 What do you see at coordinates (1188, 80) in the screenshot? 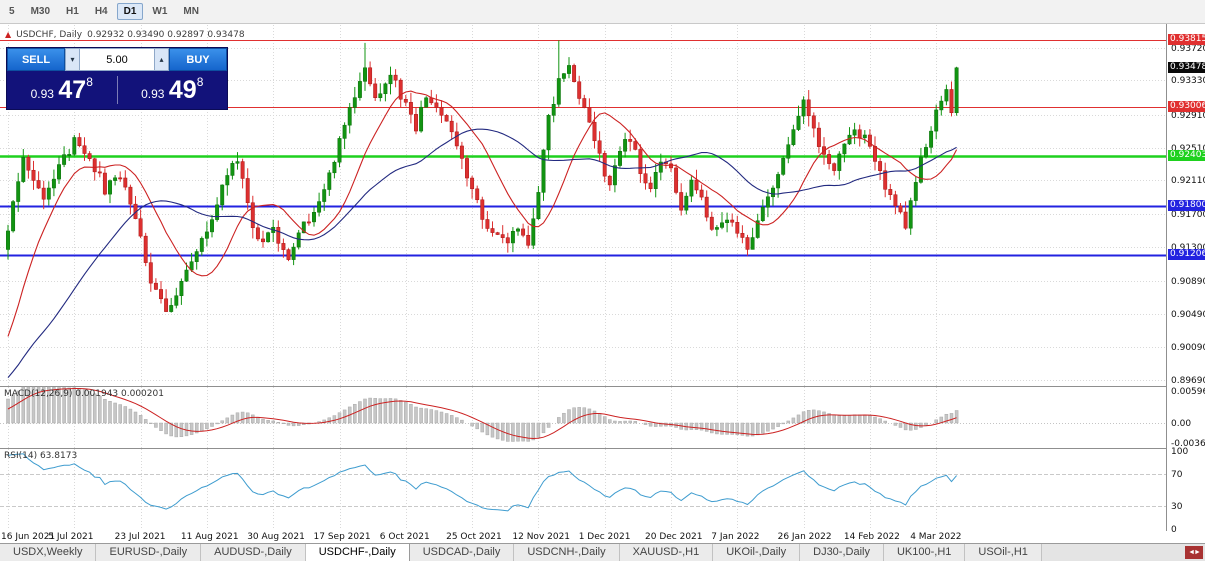
I see `price-tick-label: 0.93330` at bounding box center [1188, 80].